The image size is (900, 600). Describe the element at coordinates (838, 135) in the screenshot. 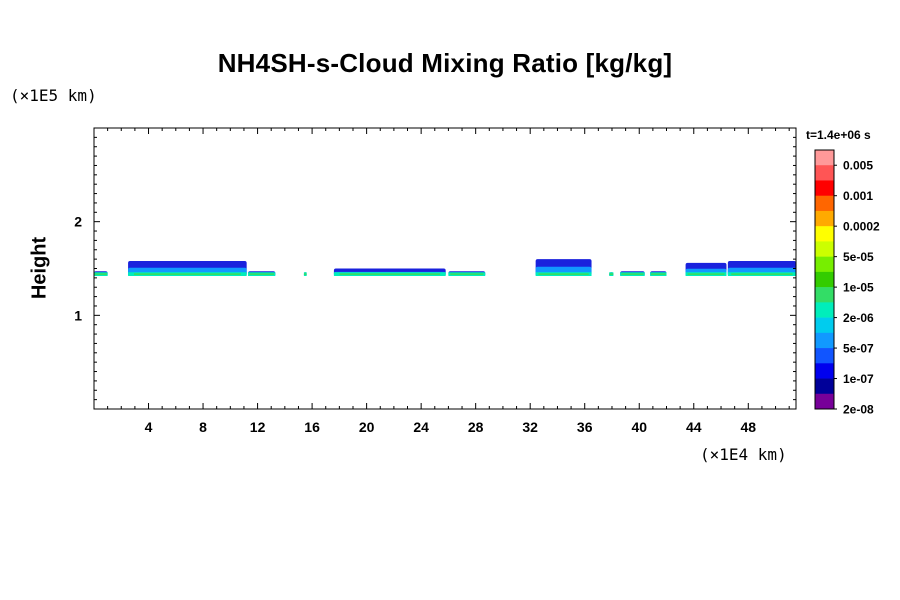

I see `time-label: t=1.4e+06 s` at that location.